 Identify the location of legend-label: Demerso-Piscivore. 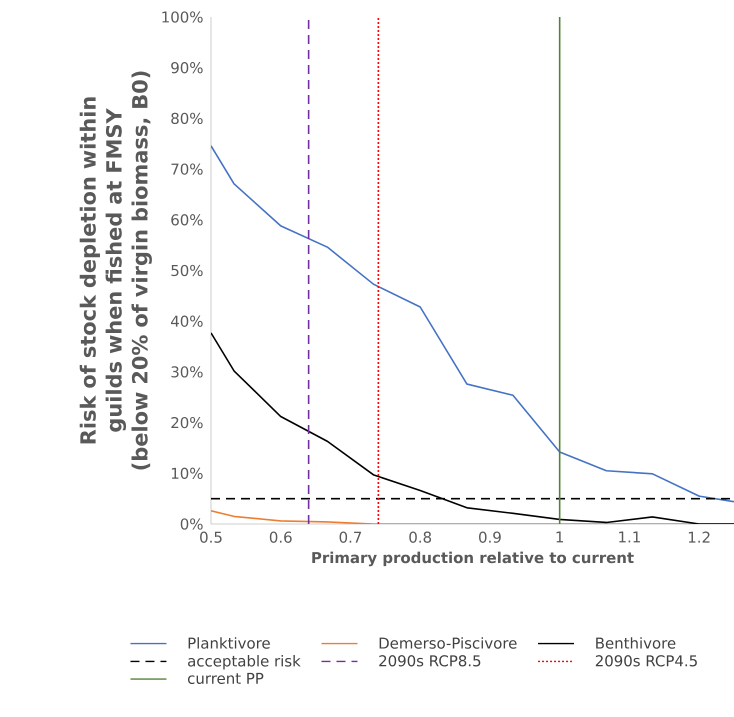
(448, 643).